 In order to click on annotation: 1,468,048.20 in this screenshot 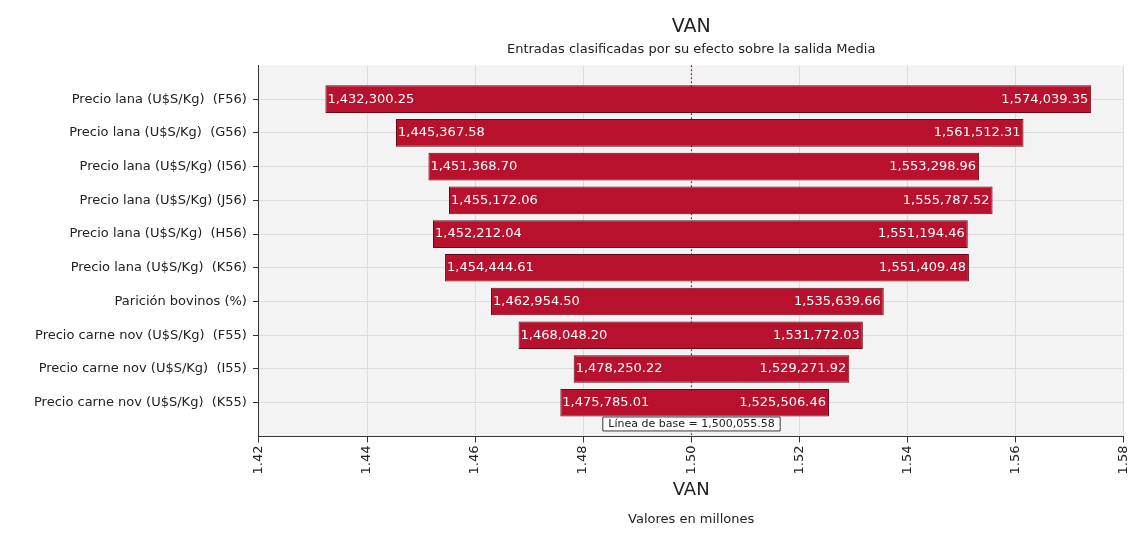, I will do `click(564, 334)`.